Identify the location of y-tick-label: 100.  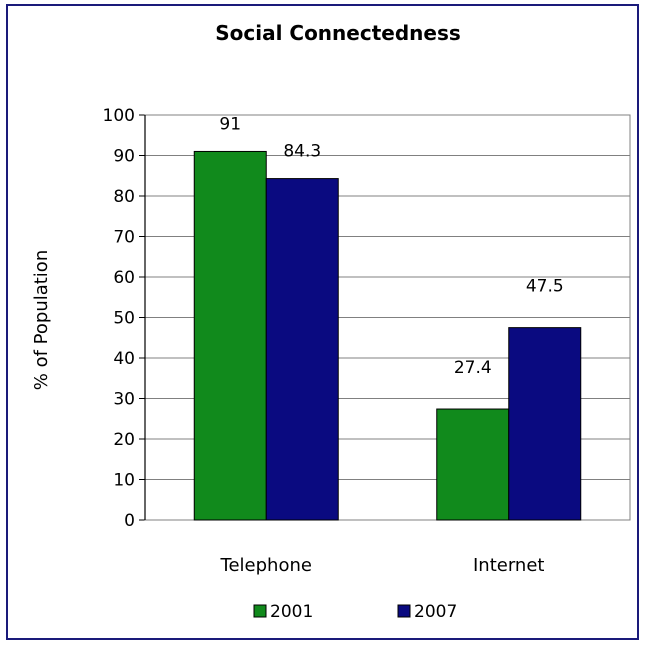
(119, 116).